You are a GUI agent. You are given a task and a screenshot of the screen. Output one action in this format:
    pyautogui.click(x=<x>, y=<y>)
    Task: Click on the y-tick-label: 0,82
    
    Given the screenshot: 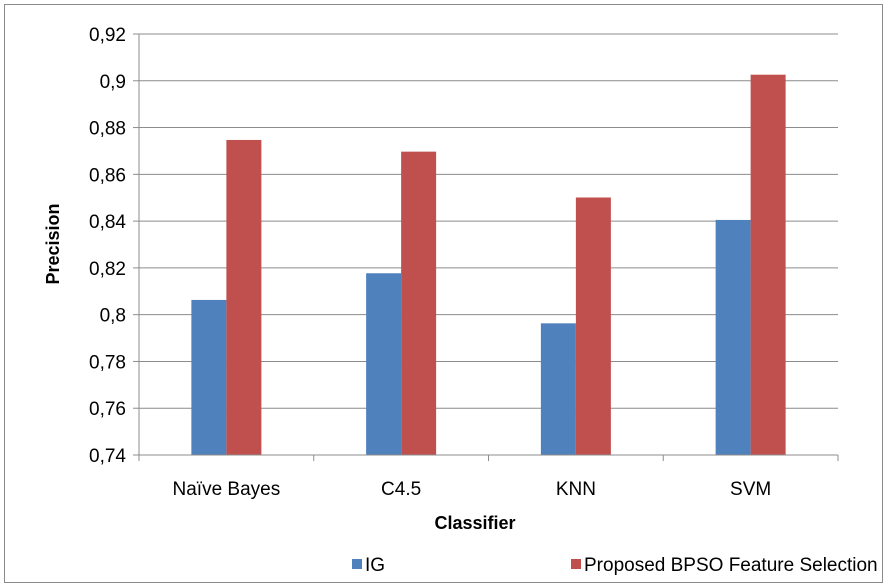 What is the action you would take?
    pyautogui.click(x=107, y=269)
    